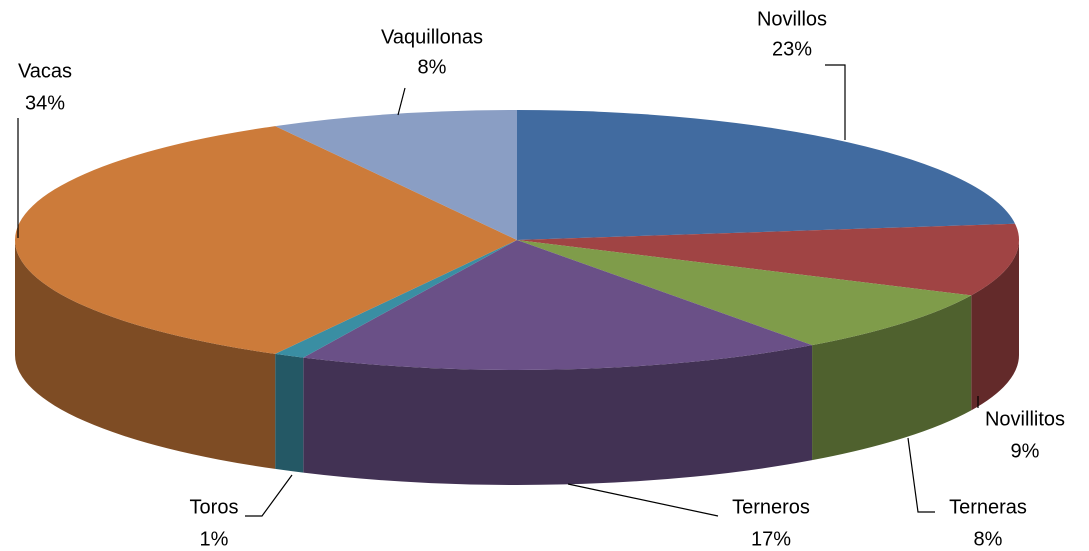  Describe the element at coordinates (792, 19) in the screenshot. I see `category-label: Novillos` at that location.